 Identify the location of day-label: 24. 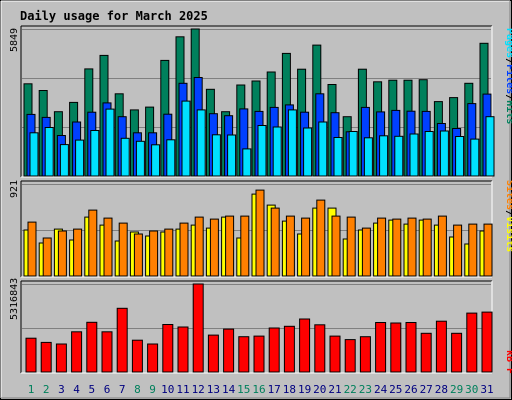
(381, 389).